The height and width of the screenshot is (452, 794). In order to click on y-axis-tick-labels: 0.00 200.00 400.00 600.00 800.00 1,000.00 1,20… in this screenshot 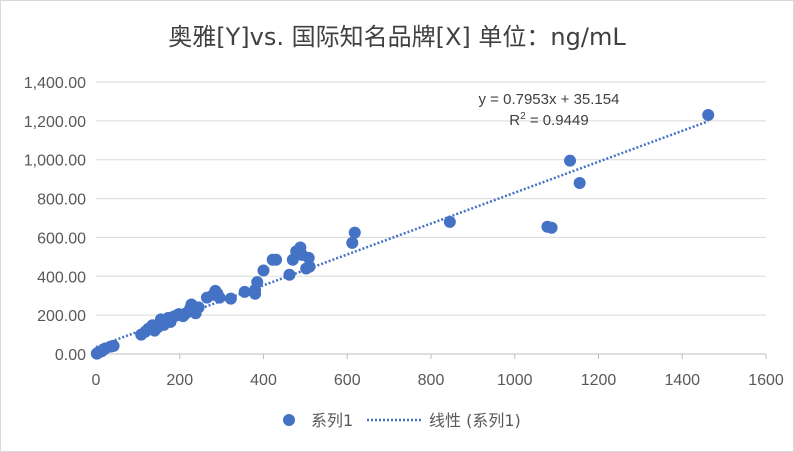, I will do `click(55, 219)`.